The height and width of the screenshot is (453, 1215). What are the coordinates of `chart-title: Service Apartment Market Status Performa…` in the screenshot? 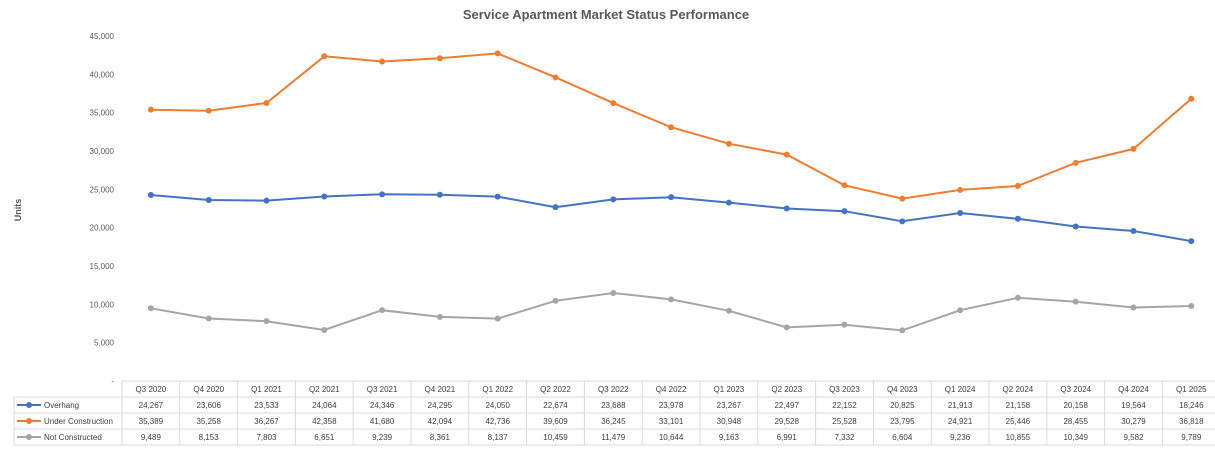 It's located at (606, 14).